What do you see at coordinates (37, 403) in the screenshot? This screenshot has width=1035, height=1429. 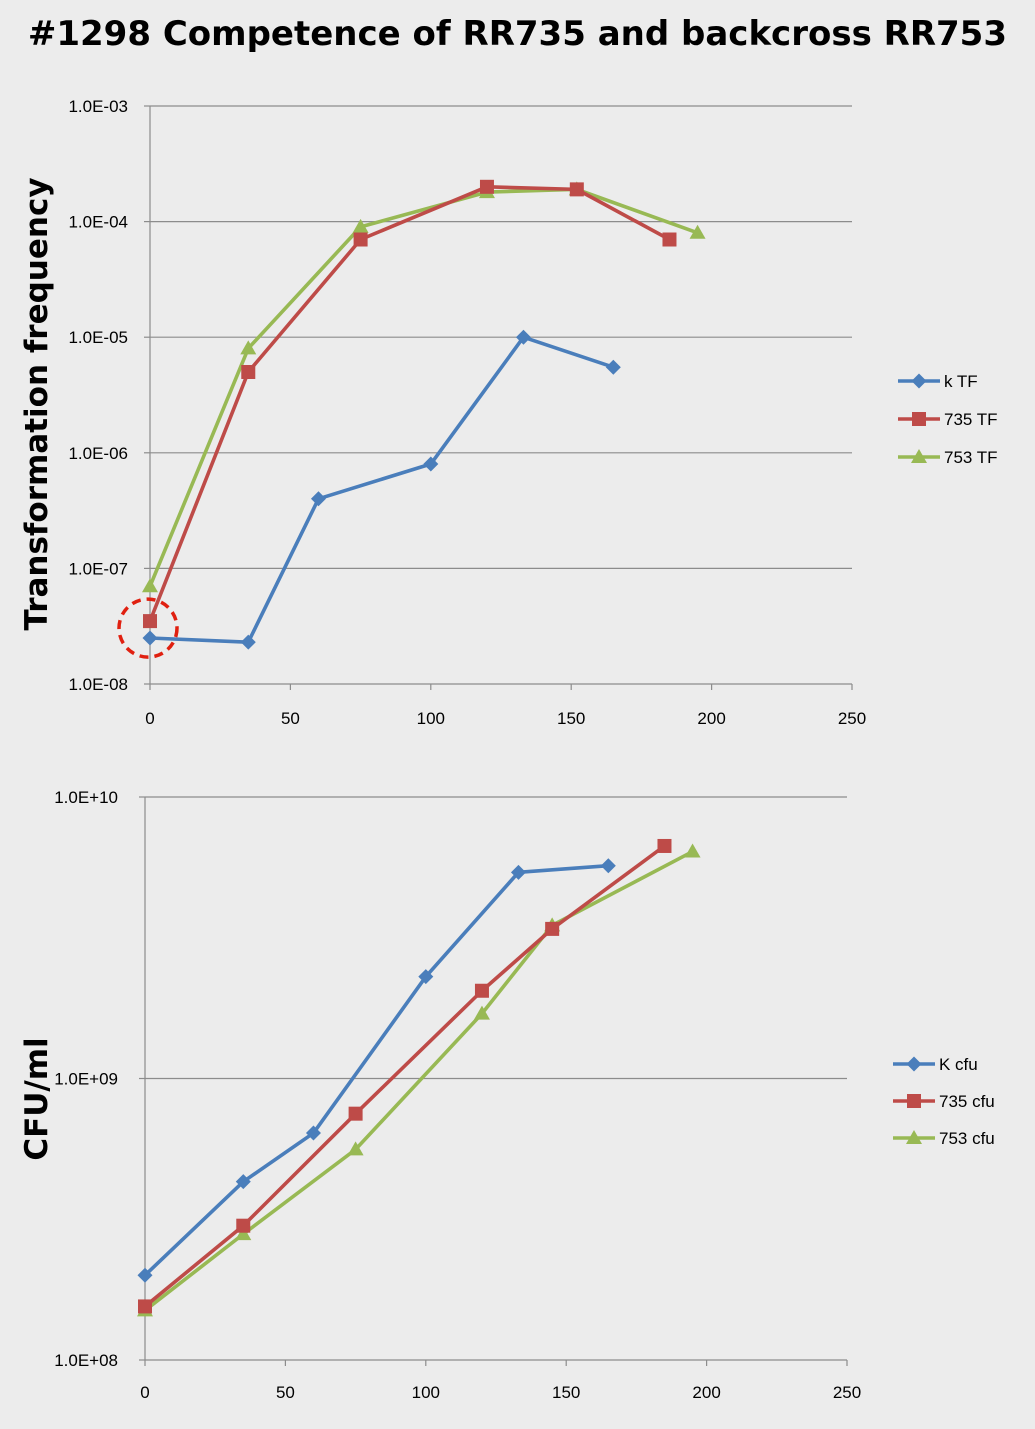 I see `y-axis-label: Transformation frequency` at bounding box center [37, 403].